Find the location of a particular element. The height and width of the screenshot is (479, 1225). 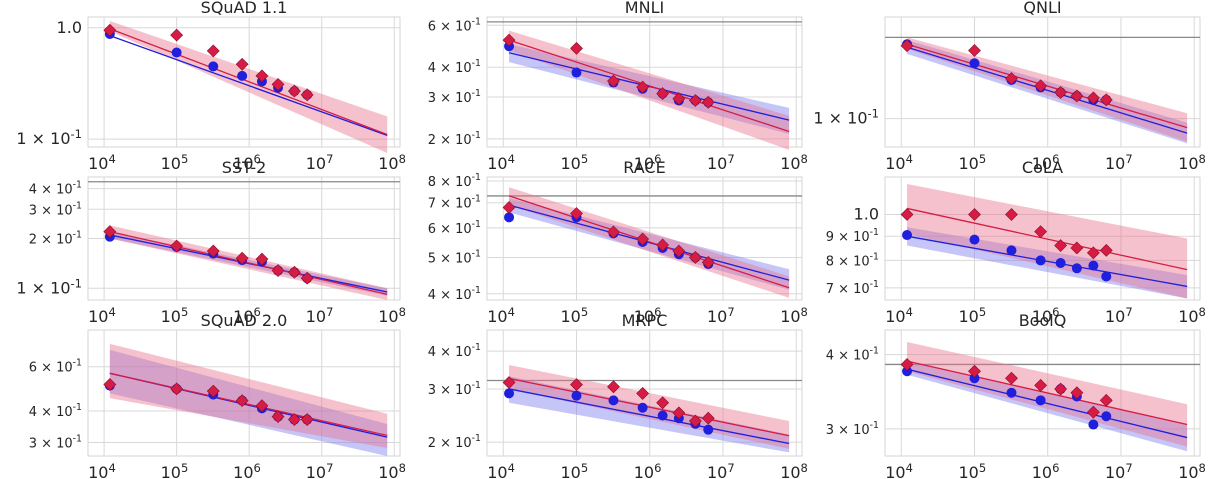

y-tick-label: 1.0 is located at coordinates (866, 214).